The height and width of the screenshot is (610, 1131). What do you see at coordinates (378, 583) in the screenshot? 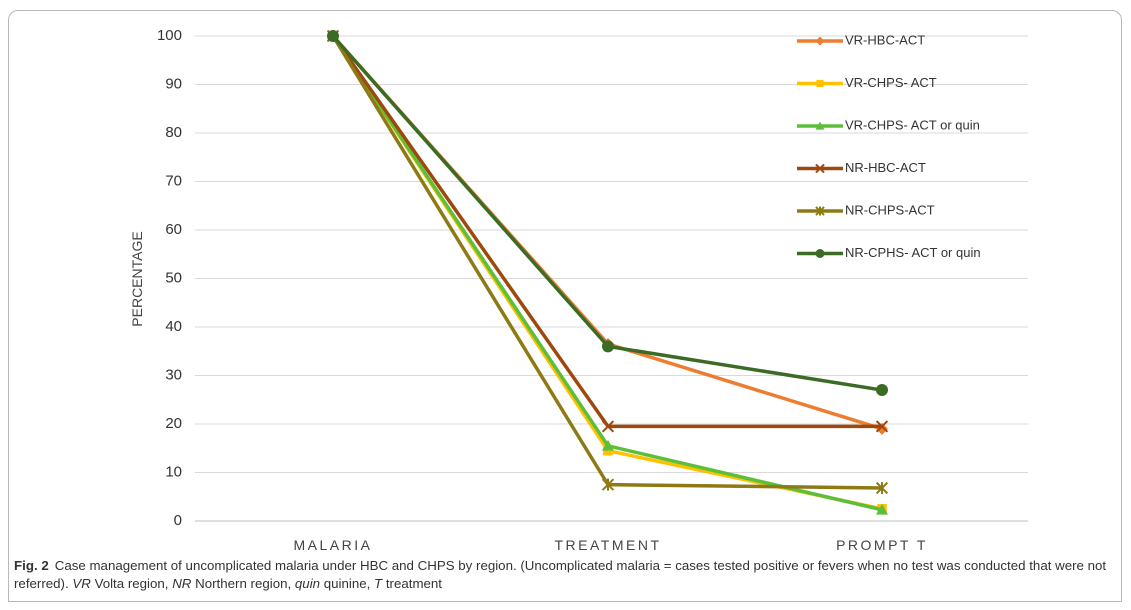
I see `caption-t: T` at bounding box center [378, 583].